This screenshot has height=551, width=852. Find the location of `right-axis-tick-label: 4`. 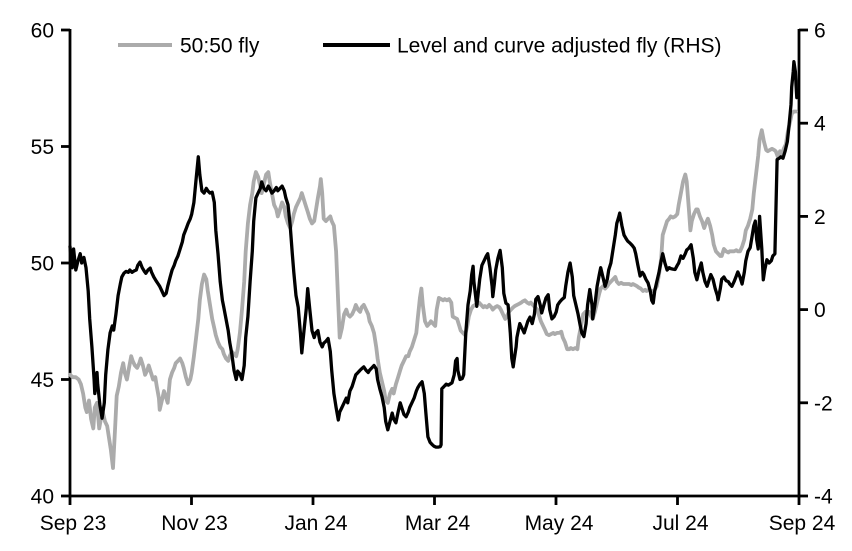

right-axis-tick-label: 4 is located at coordinates (820, 124).